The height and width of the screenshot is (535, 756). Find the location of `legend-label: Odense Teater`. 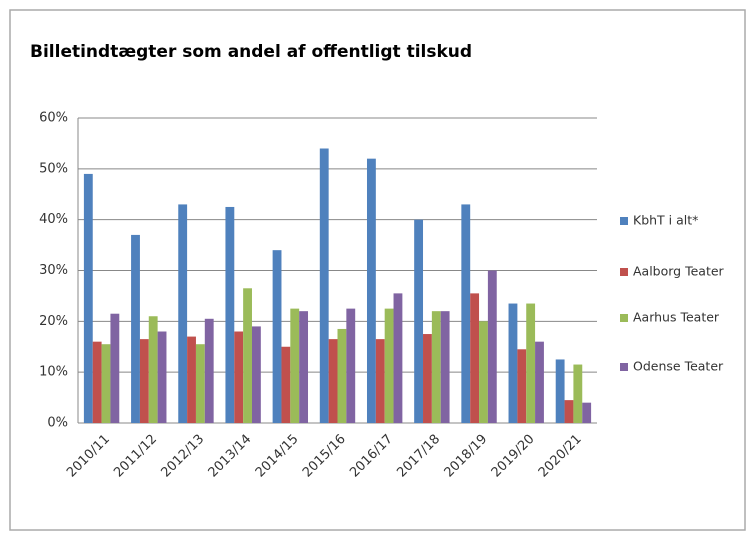

legend-label: Odense Teater is located at coordinates (678, 366).